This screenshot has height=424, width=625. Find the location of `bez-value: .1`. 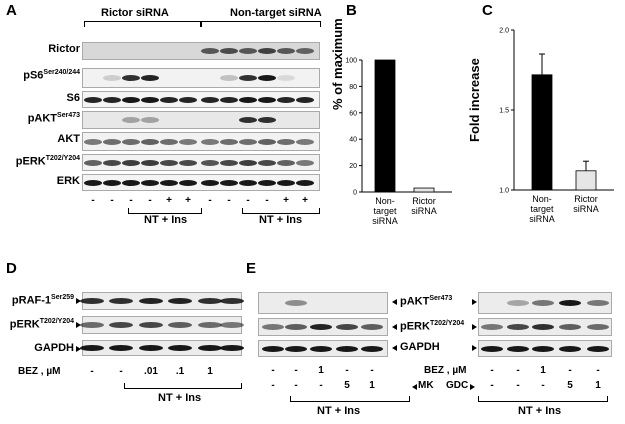

bez-value: .1 is located at coordinates (180, 371).